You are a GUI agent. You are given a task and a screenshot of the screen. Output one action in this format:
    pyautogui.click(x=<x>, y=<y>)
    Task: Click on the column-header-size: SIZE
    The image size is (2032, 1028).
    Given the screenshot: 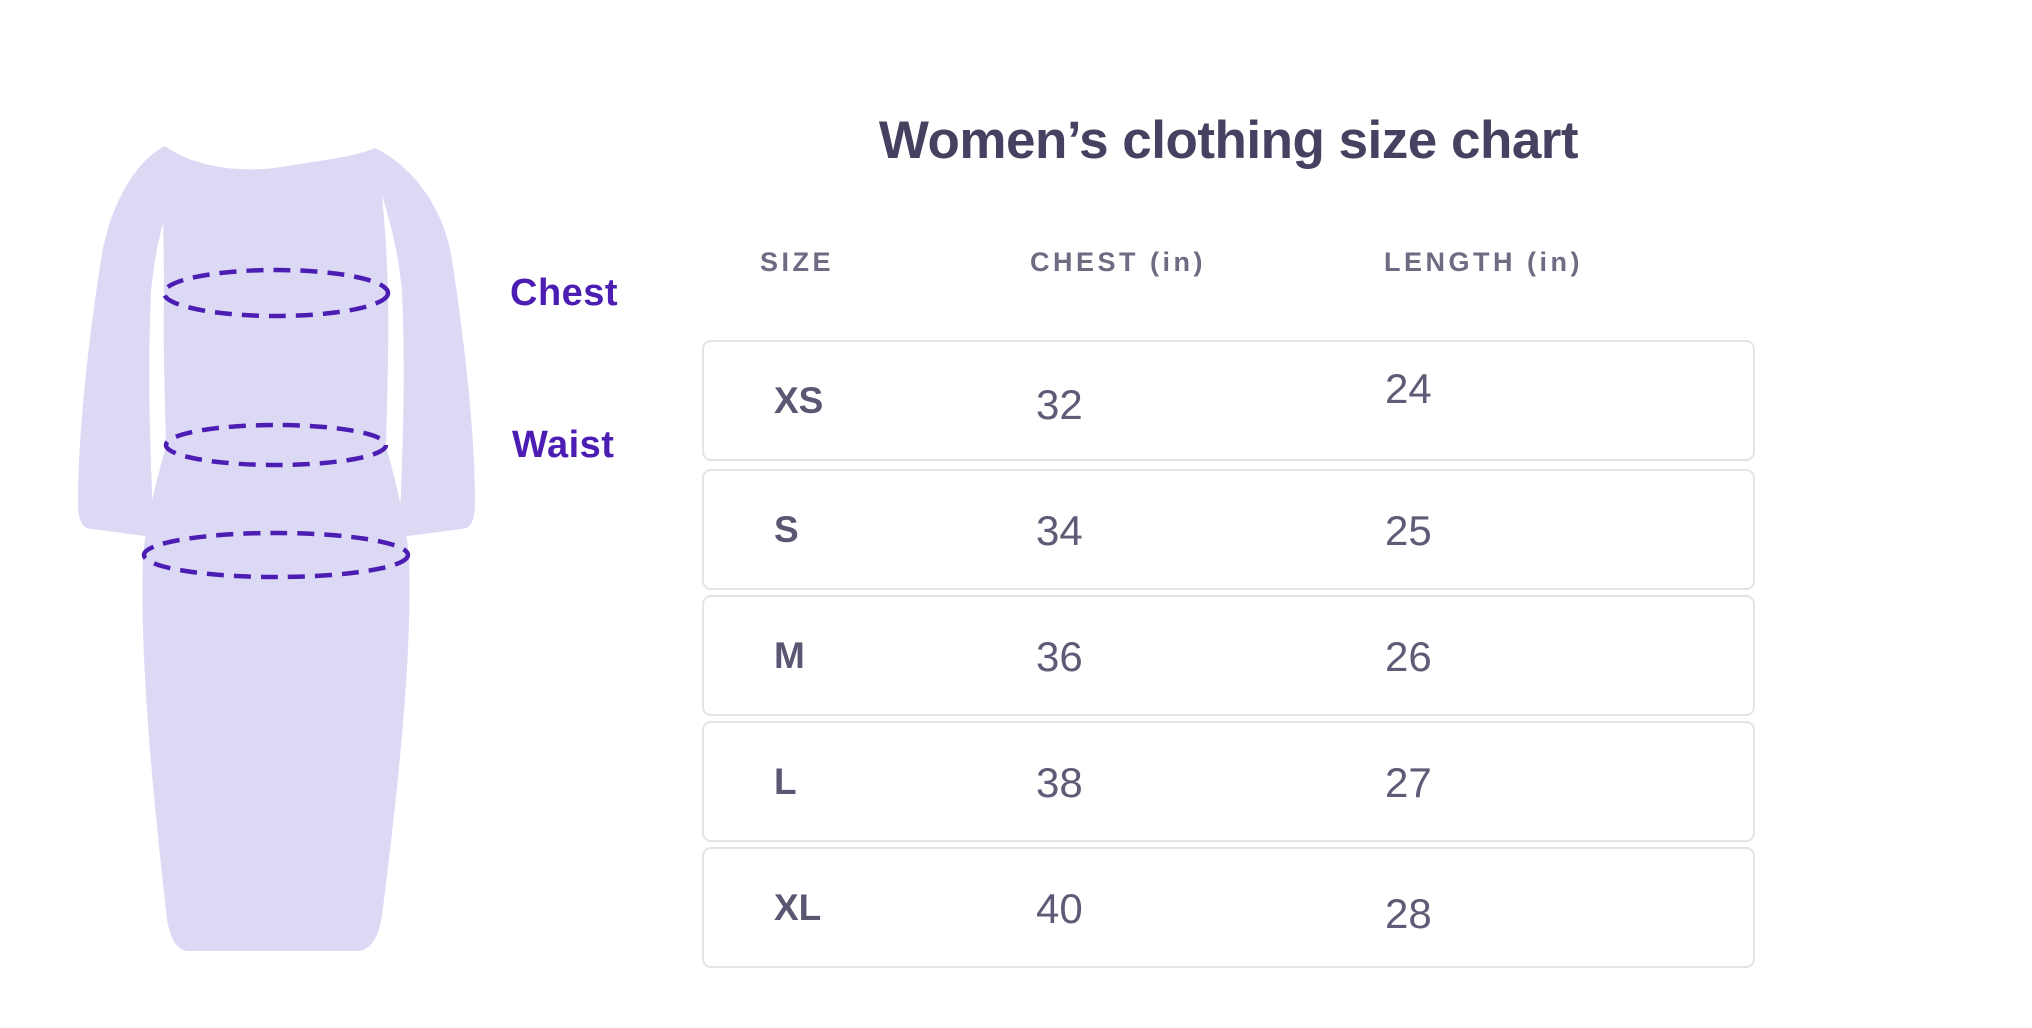 What is the action you would take?
    pyautogui.click(x=797, y=262)
    